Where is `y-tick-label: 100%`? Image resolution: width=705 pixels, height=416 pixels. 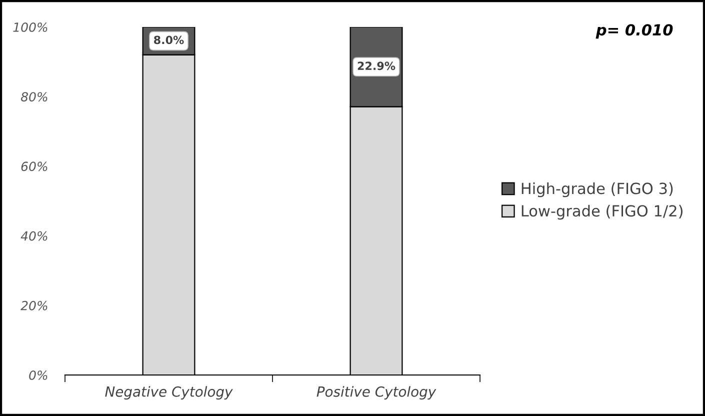
y-tick-label: 100% is located at coordinates (30, 27).